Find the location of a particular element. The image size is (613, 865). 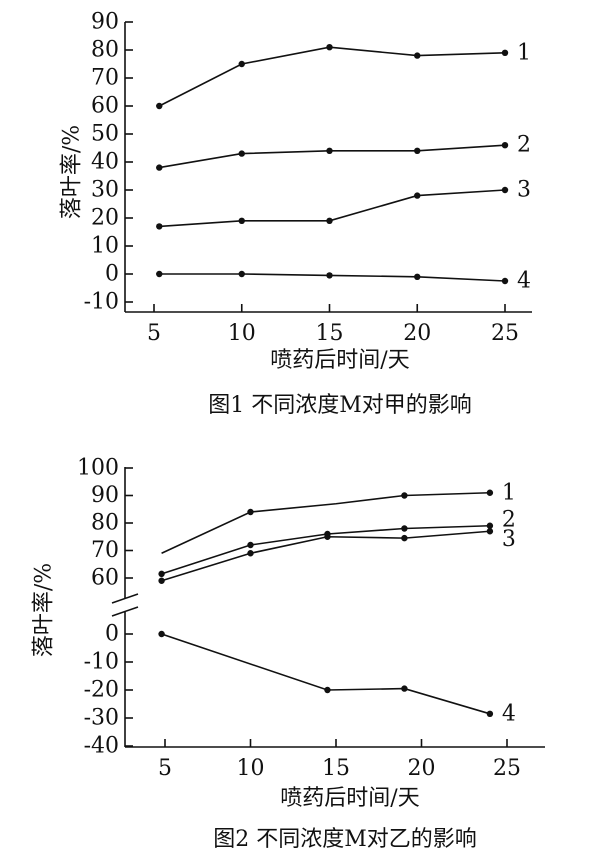

chart-1-y-tick-label: 80 is located at coordinates (105, 50).